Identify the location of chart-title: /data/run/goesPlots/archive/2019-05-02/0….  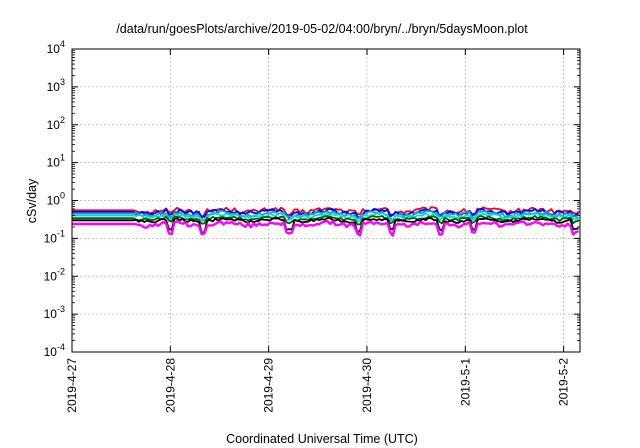
(322, 29).